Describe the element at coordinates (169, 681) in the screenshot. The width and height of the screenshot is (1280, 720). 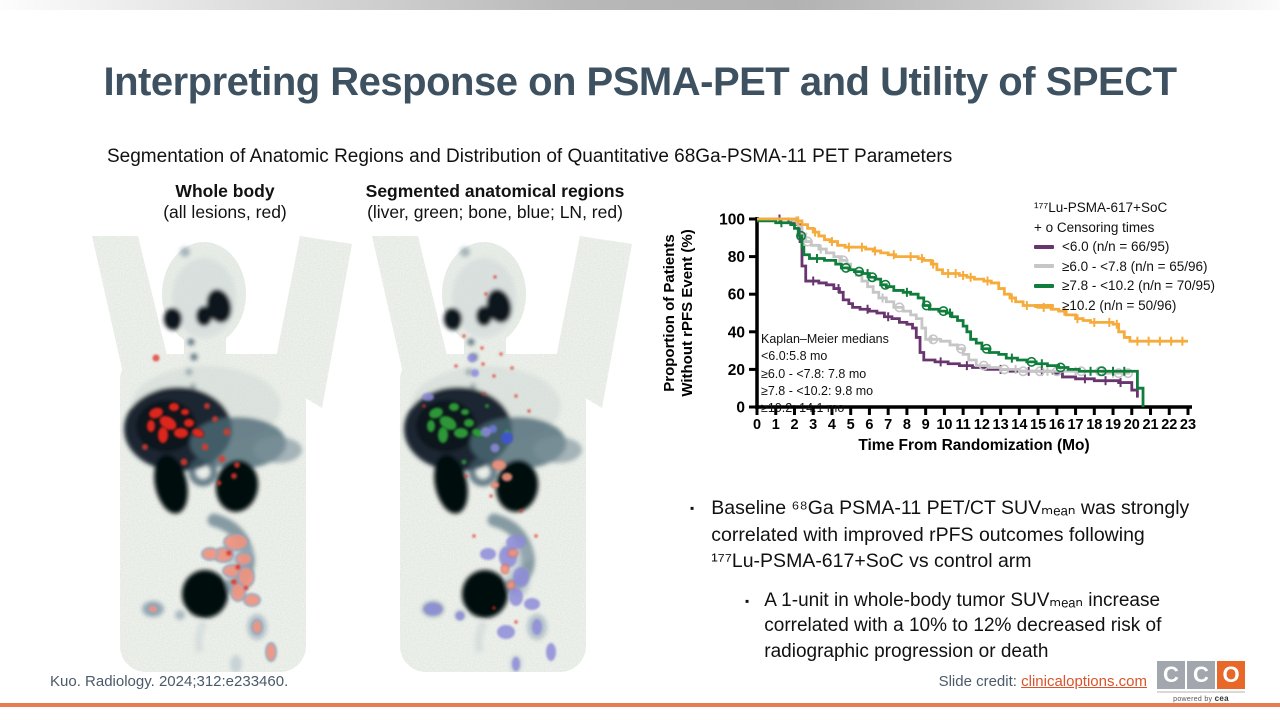
I see `citation: Kuo. Radiology. 2024;312:e233460.` at that location.